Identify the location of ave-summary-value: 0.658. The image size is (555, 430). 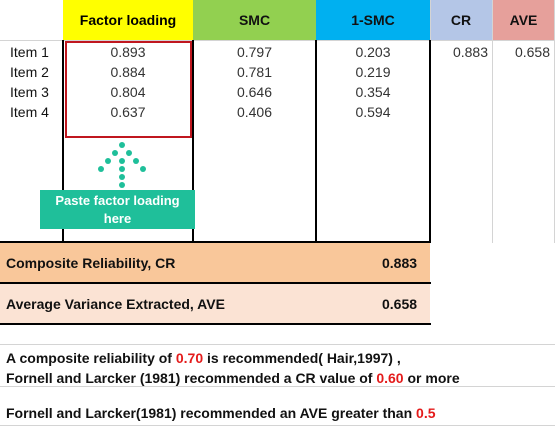
(400, 304).